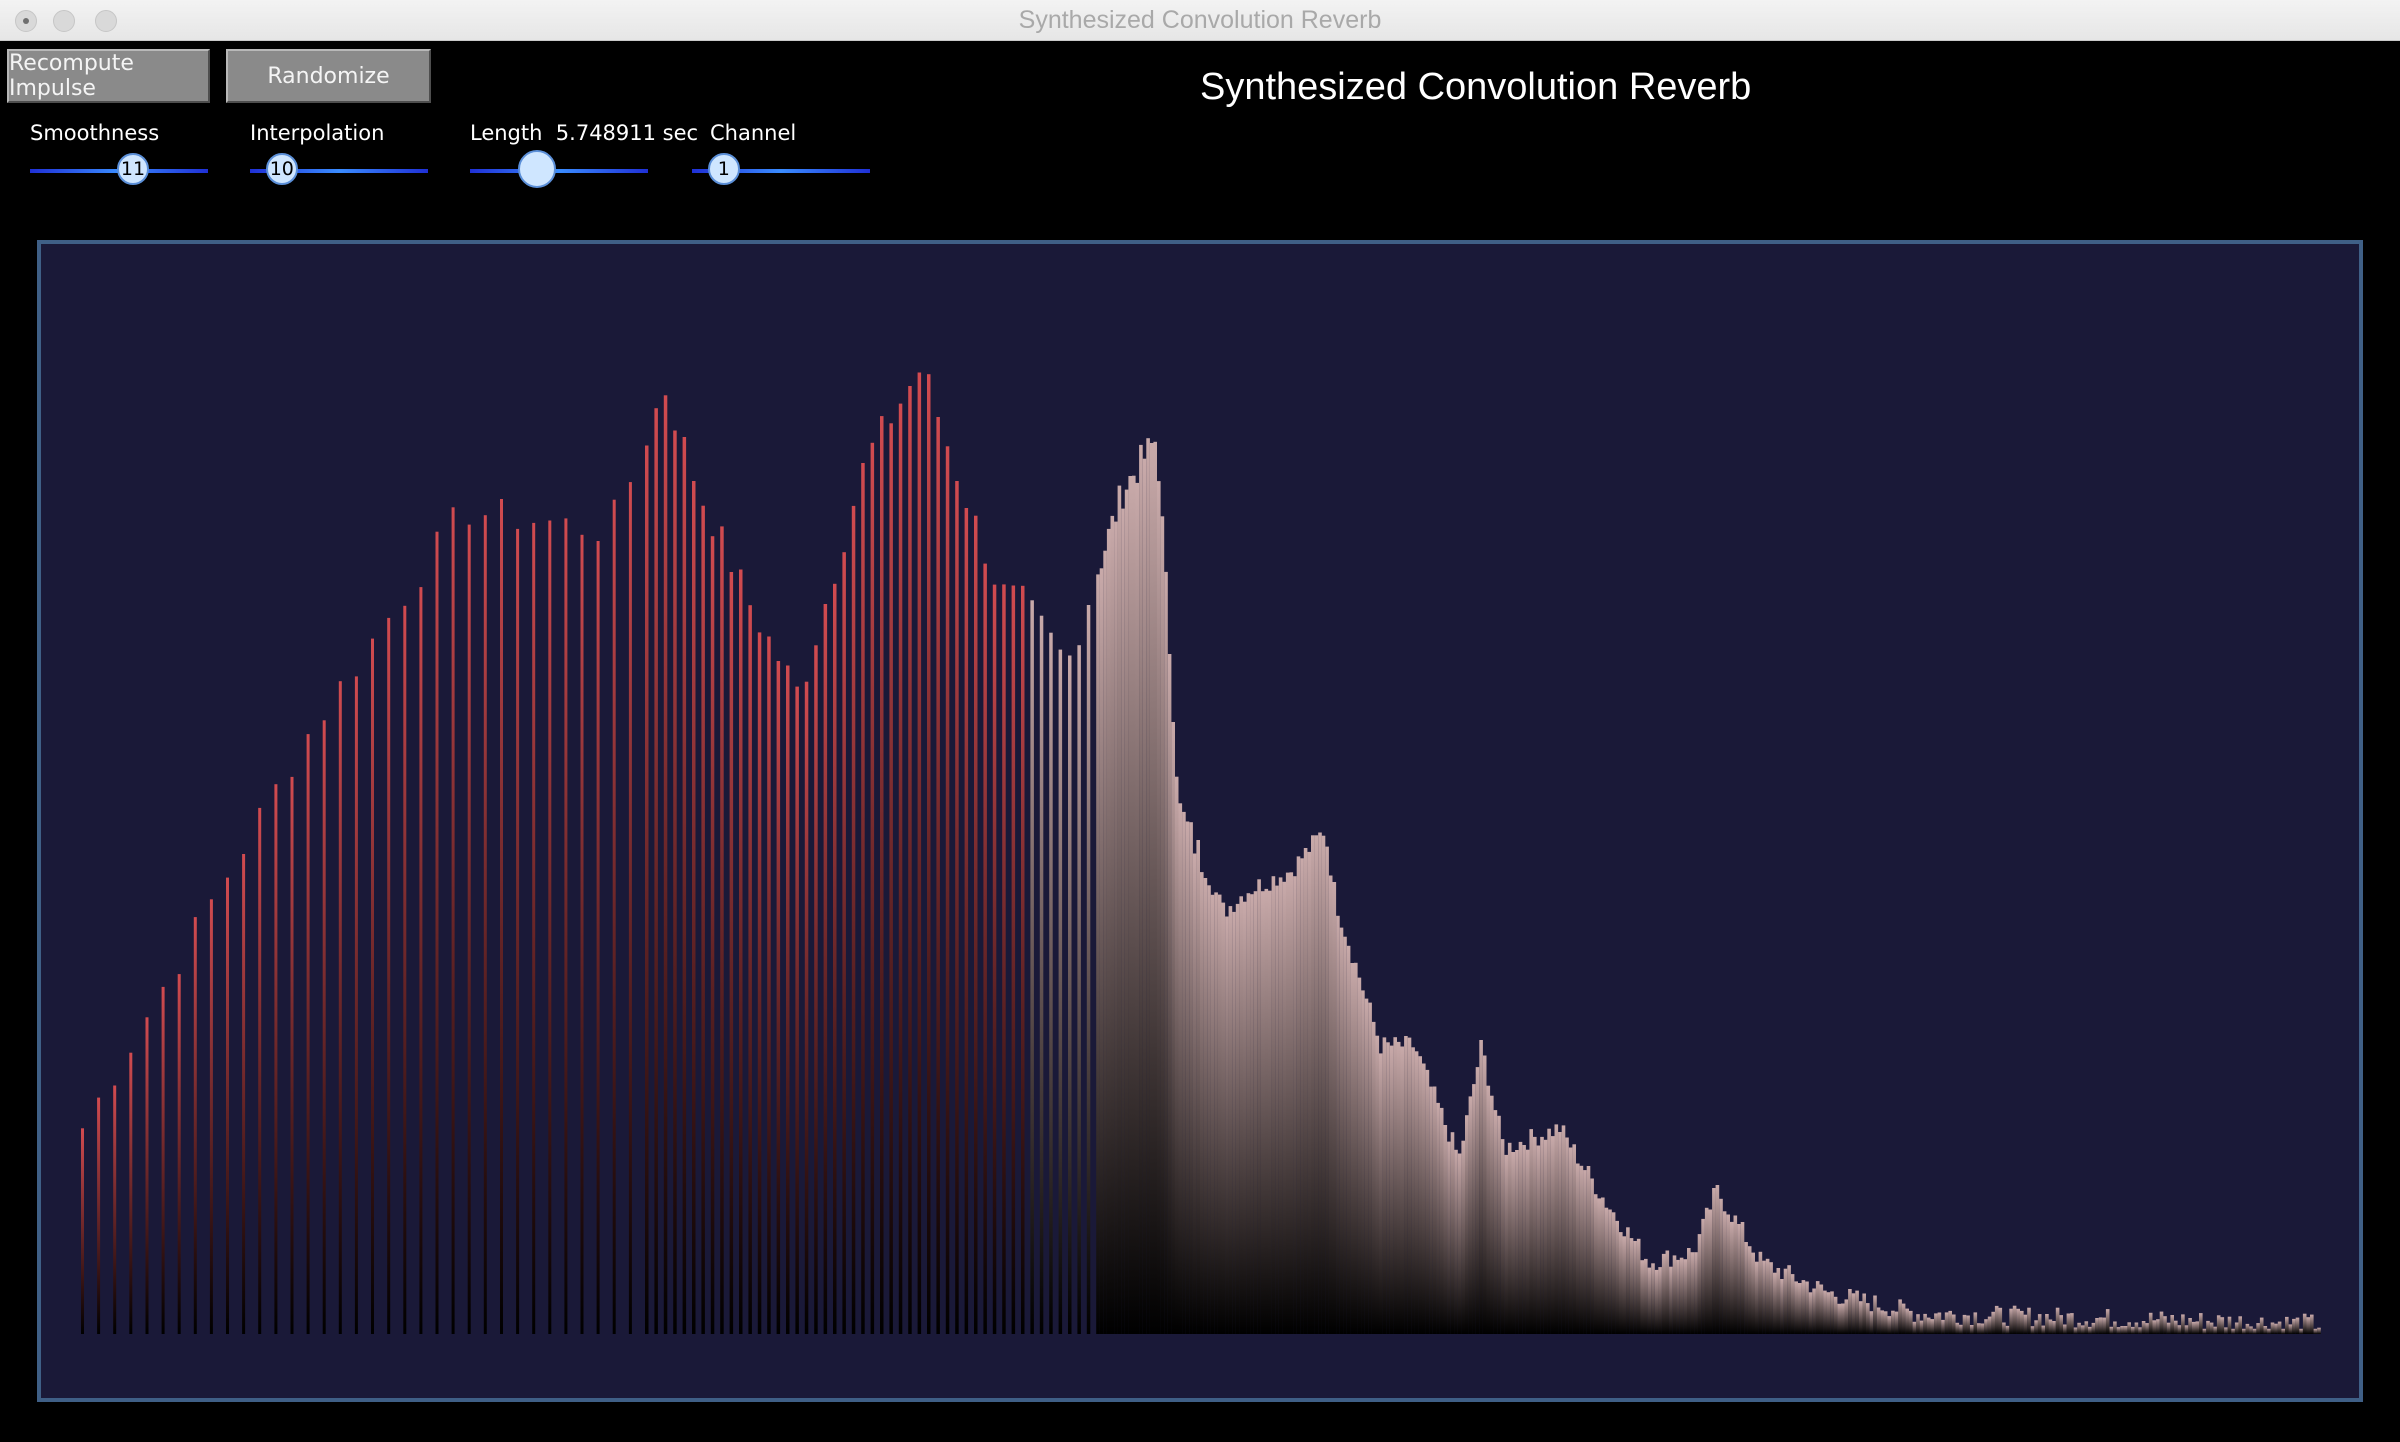 The width and height of the screenshot is (2400, 1442). Describe the element at coordinates (781, 171) in the screenshot. I see `channel-slider-track` at that location.